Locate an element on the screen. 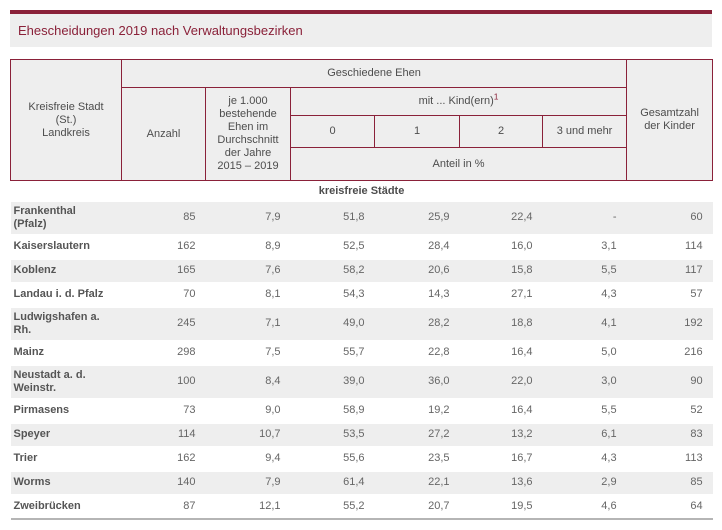 Image resolution: width=722 pixels, height=530 pixels. value-cell: 90 is located at coordinates (696, 381).